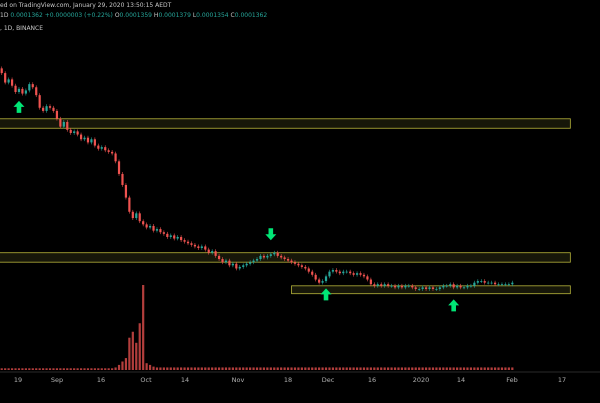  Describe the element at coordinates (194, 15) in the screenshot. I see `ohlc-low-key: L` at that location.